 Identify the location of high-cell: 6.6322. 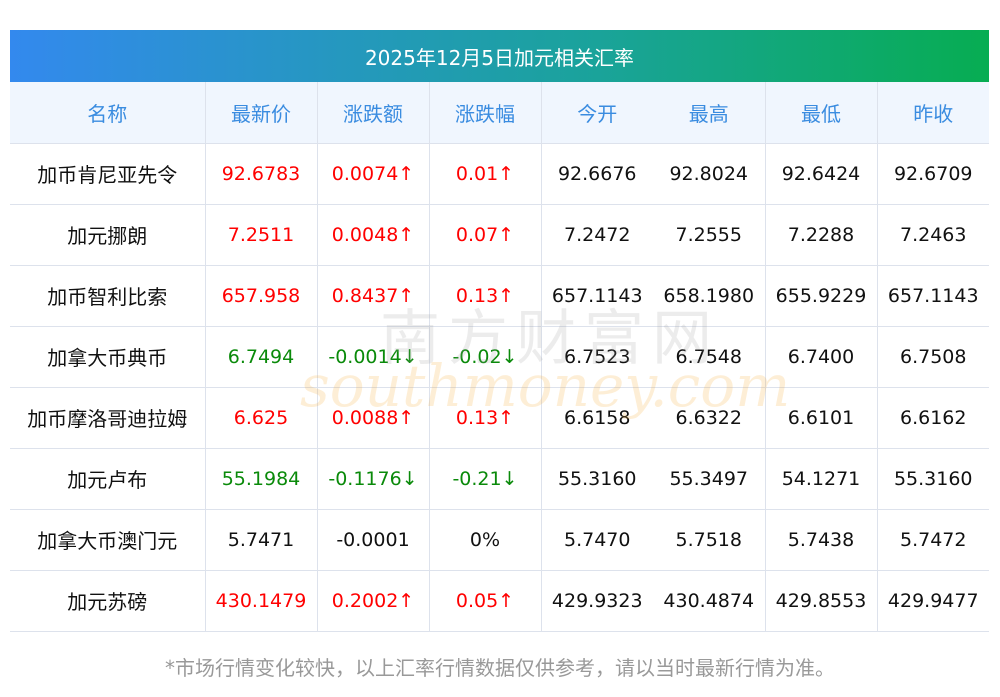
(709, 418).